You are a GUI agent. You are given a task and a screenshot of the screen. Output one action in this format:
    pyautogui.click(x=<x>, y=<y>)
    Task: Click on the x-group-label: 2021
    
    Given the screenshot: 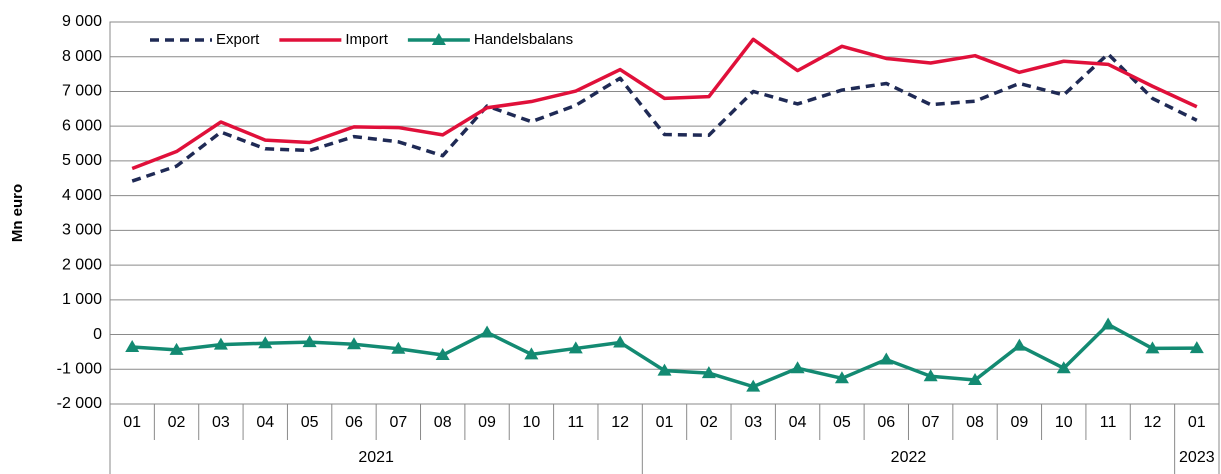 What is the action you would take?
    pyautogui.click(x=376, y=457)
    